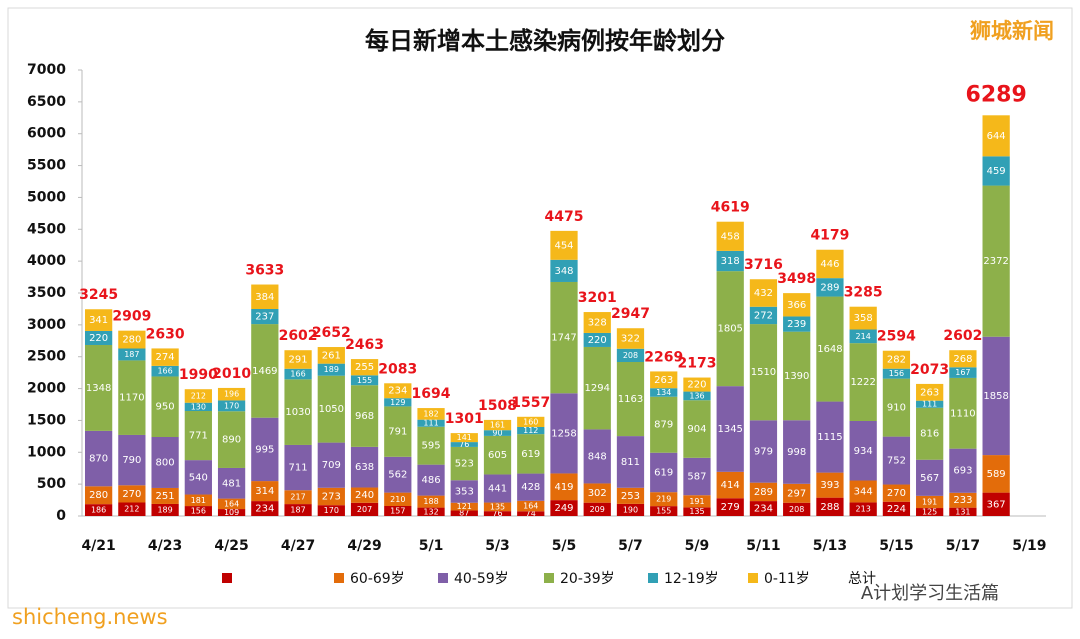  What do you see at coordinates (796, 493) in the screenshot?
I see `data-label: 297` at bounding box center [796, 493].